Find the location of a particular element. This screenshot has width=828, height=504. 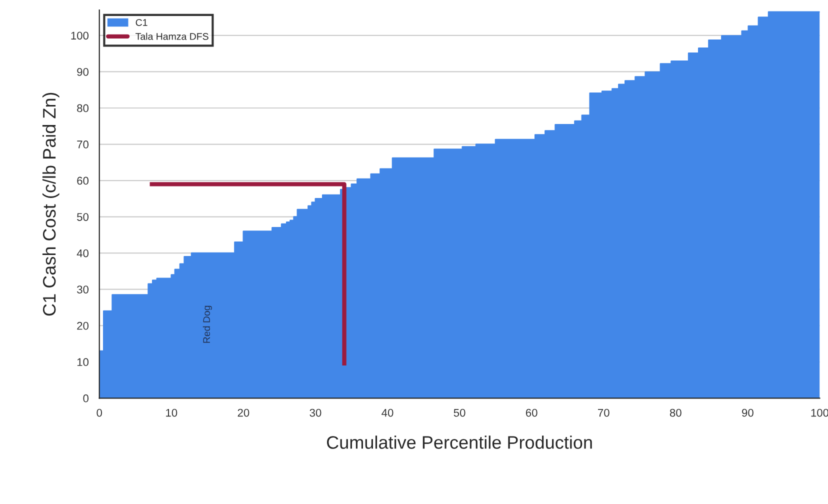

y-tick-label: 90 is located at coordinates (83, 72).